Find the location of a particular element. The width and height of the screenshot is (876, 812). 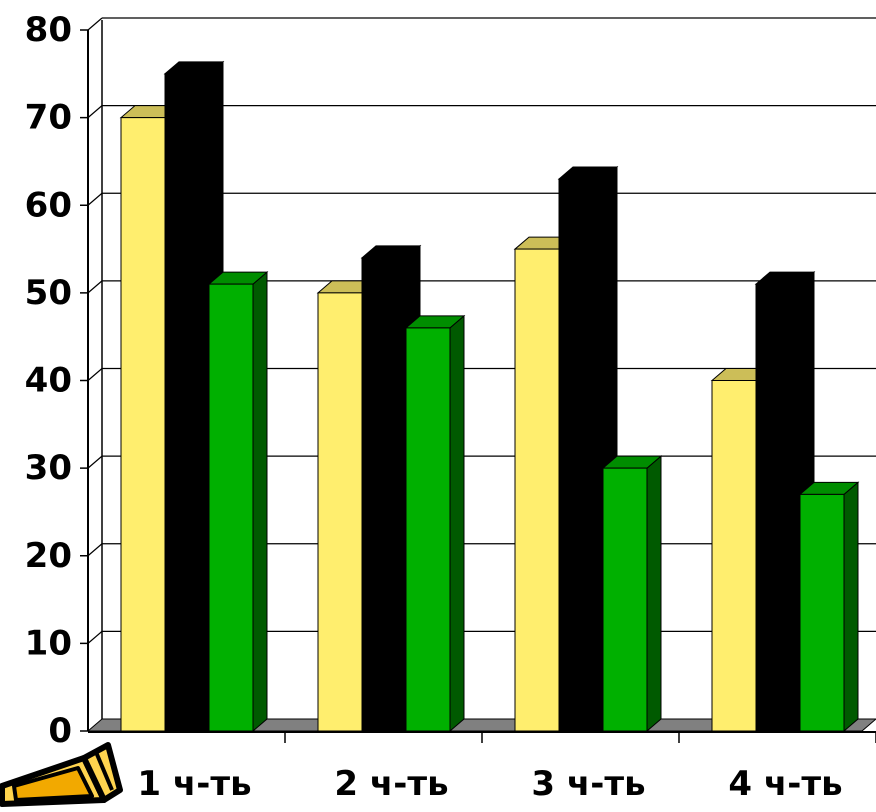

y-tick-label: 30 is located at coordinates (48, 468).